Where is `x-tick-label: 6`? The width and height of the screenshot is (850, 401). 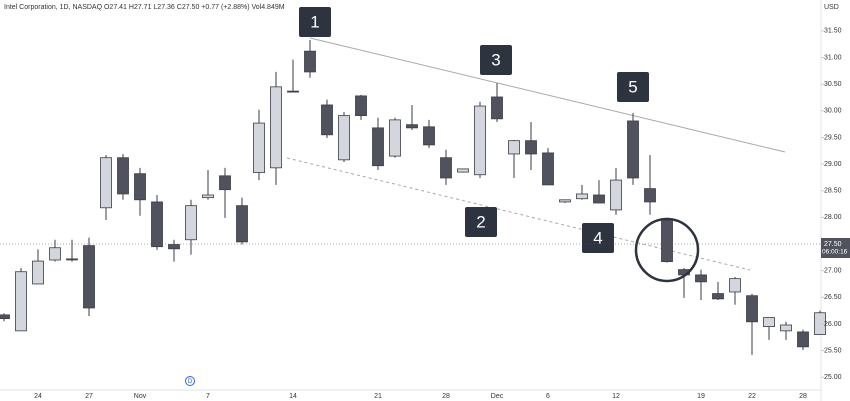 x-tick-label: 6 is located at coordinates (548, 396).